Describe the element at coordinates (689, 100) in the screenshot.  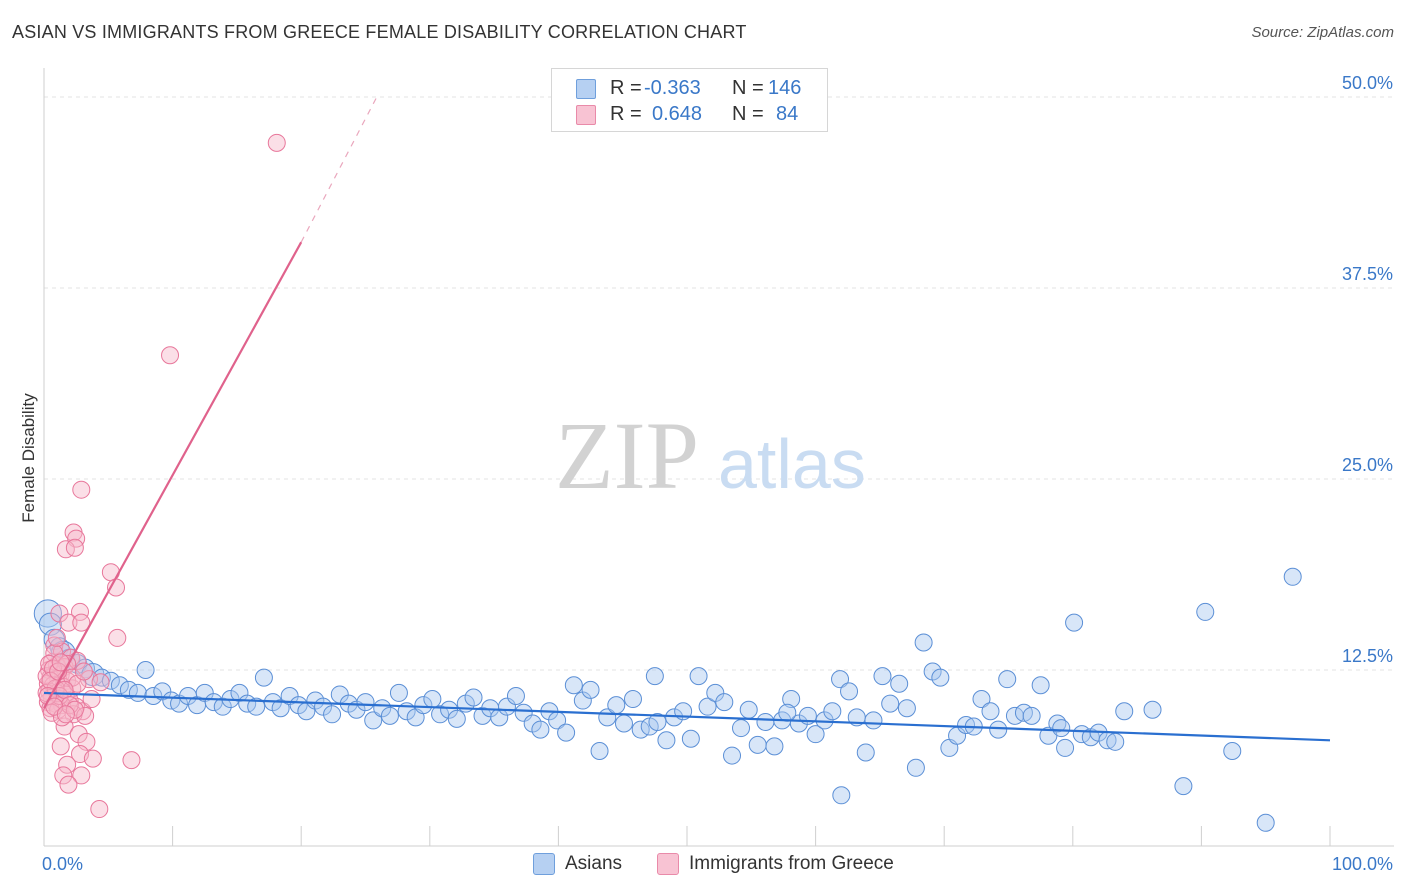
I see `correlation-legend: R = -0.363 N = 146 R = 0.648 N = 84` at that location.